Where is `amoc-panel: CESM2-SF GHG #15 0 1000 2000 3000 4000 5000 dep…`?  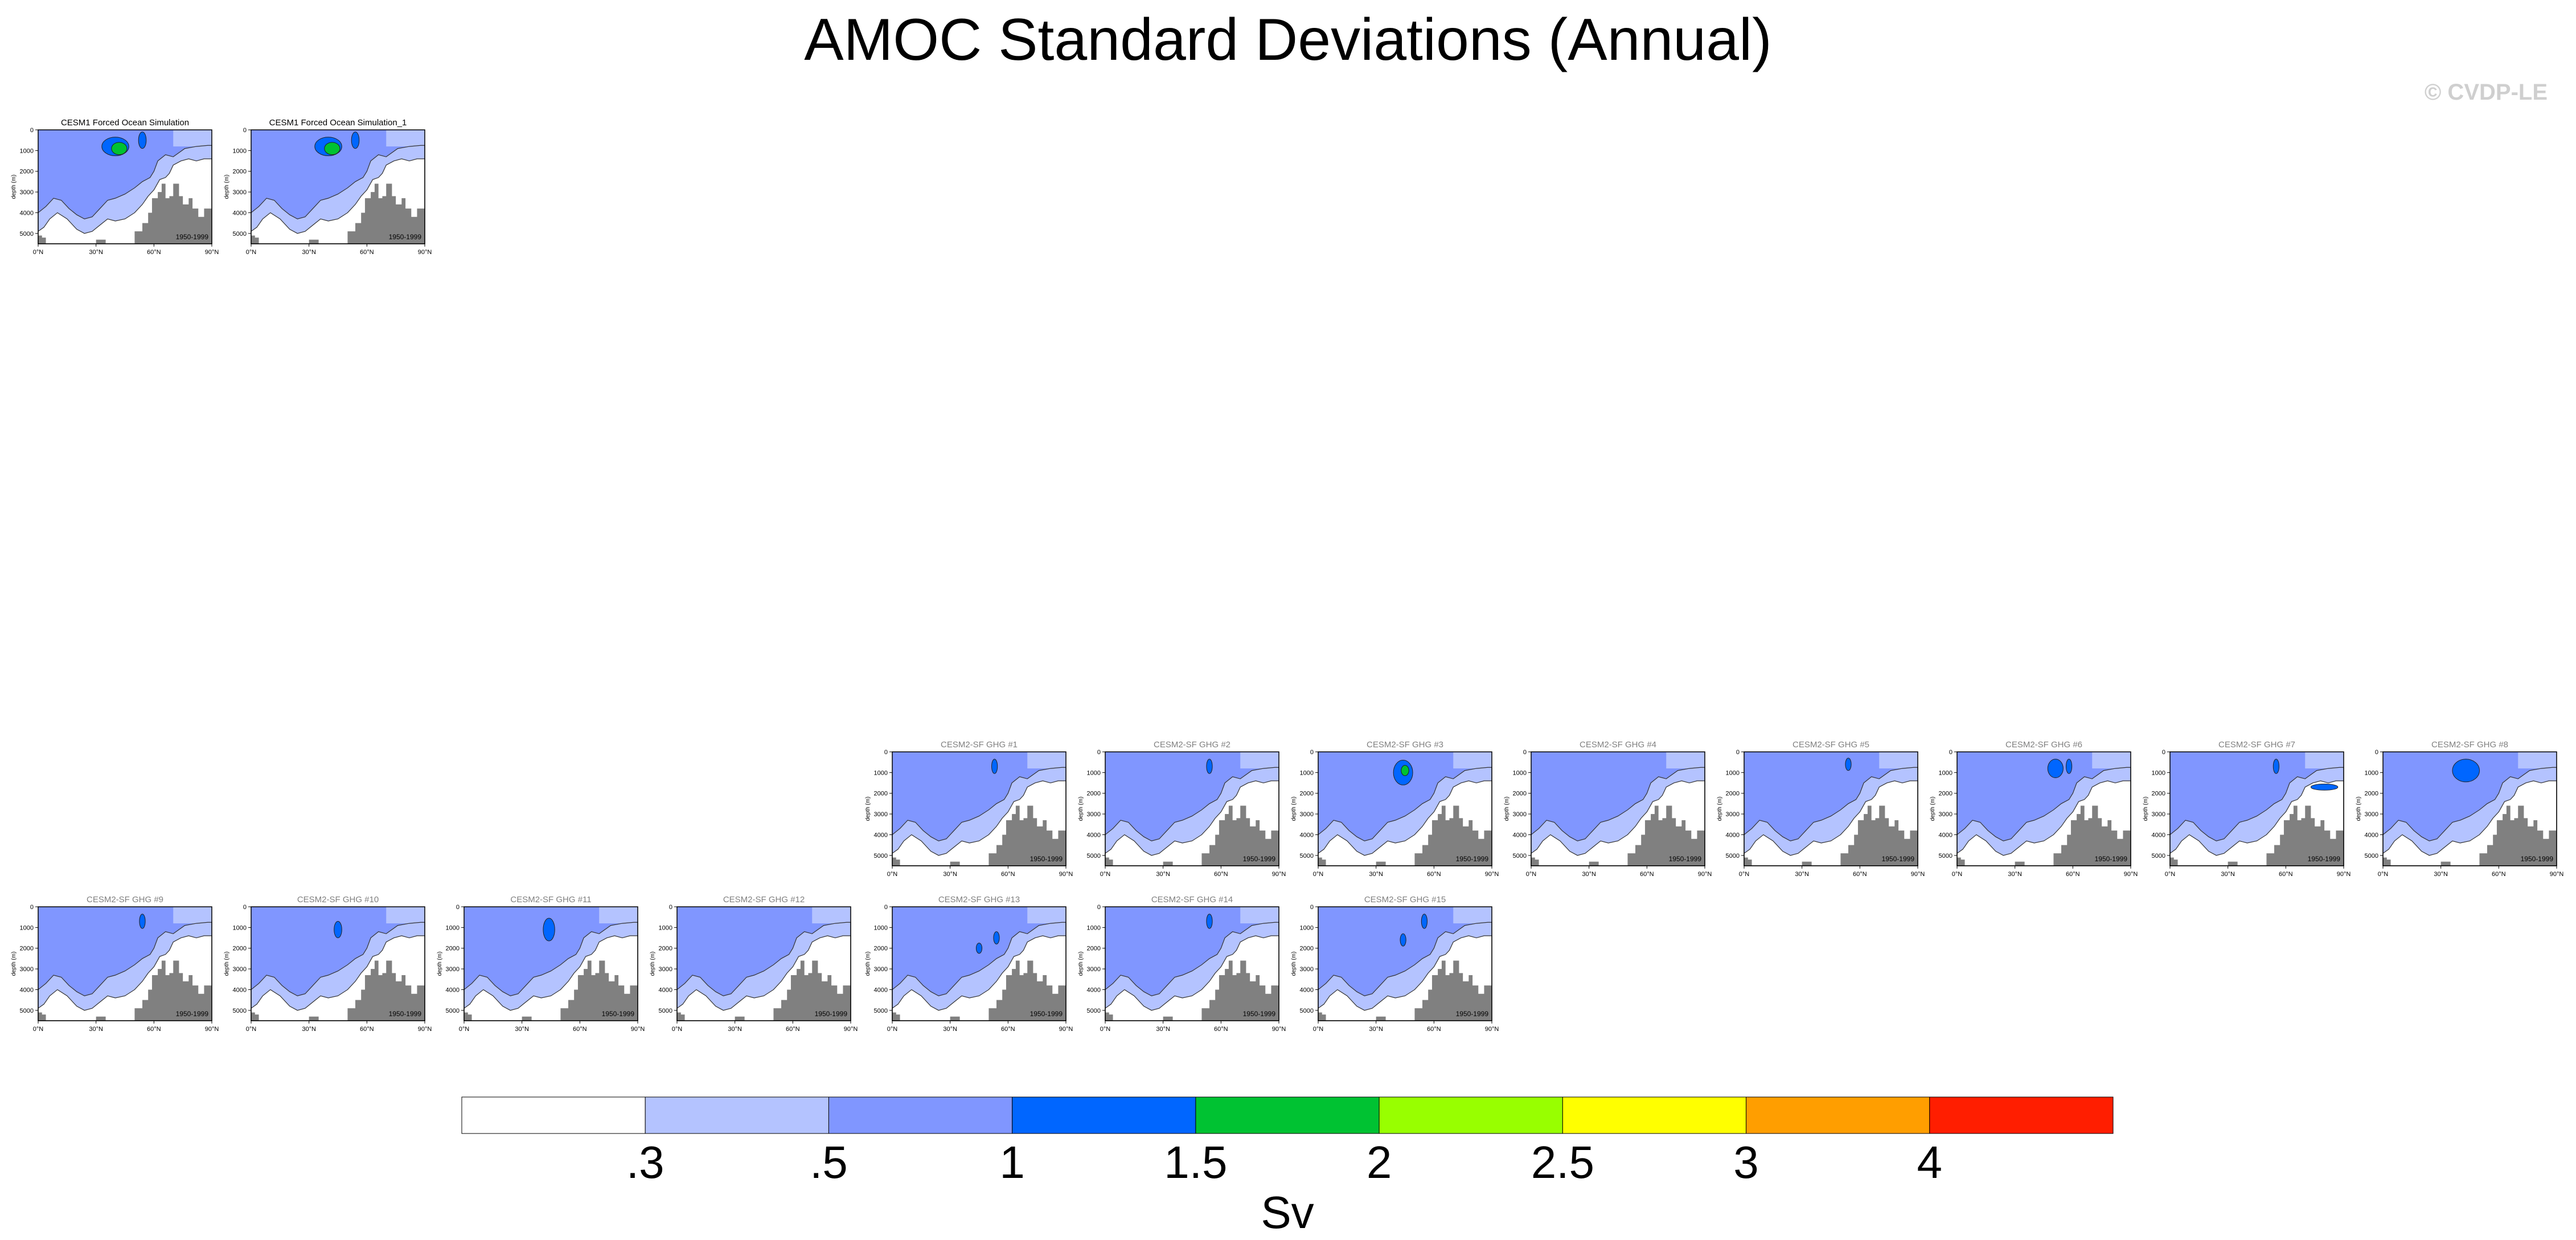 amoc-panel: CESM2-SF GHG #15 0 1000 2000 3000 4000 5000 dep… is located at coordinates (1395, 964).